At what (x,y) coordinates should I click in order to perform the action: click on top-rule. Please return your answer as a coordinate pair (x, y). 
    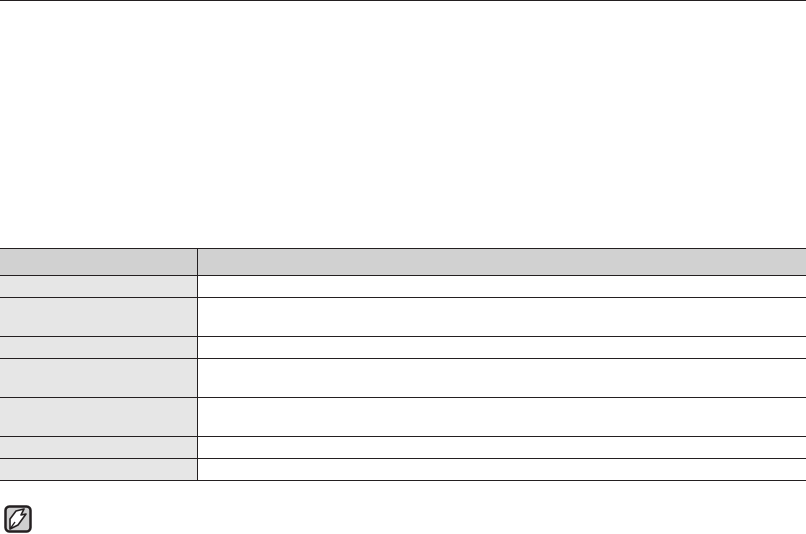
    Looking at the image, I should click on (403, 0).